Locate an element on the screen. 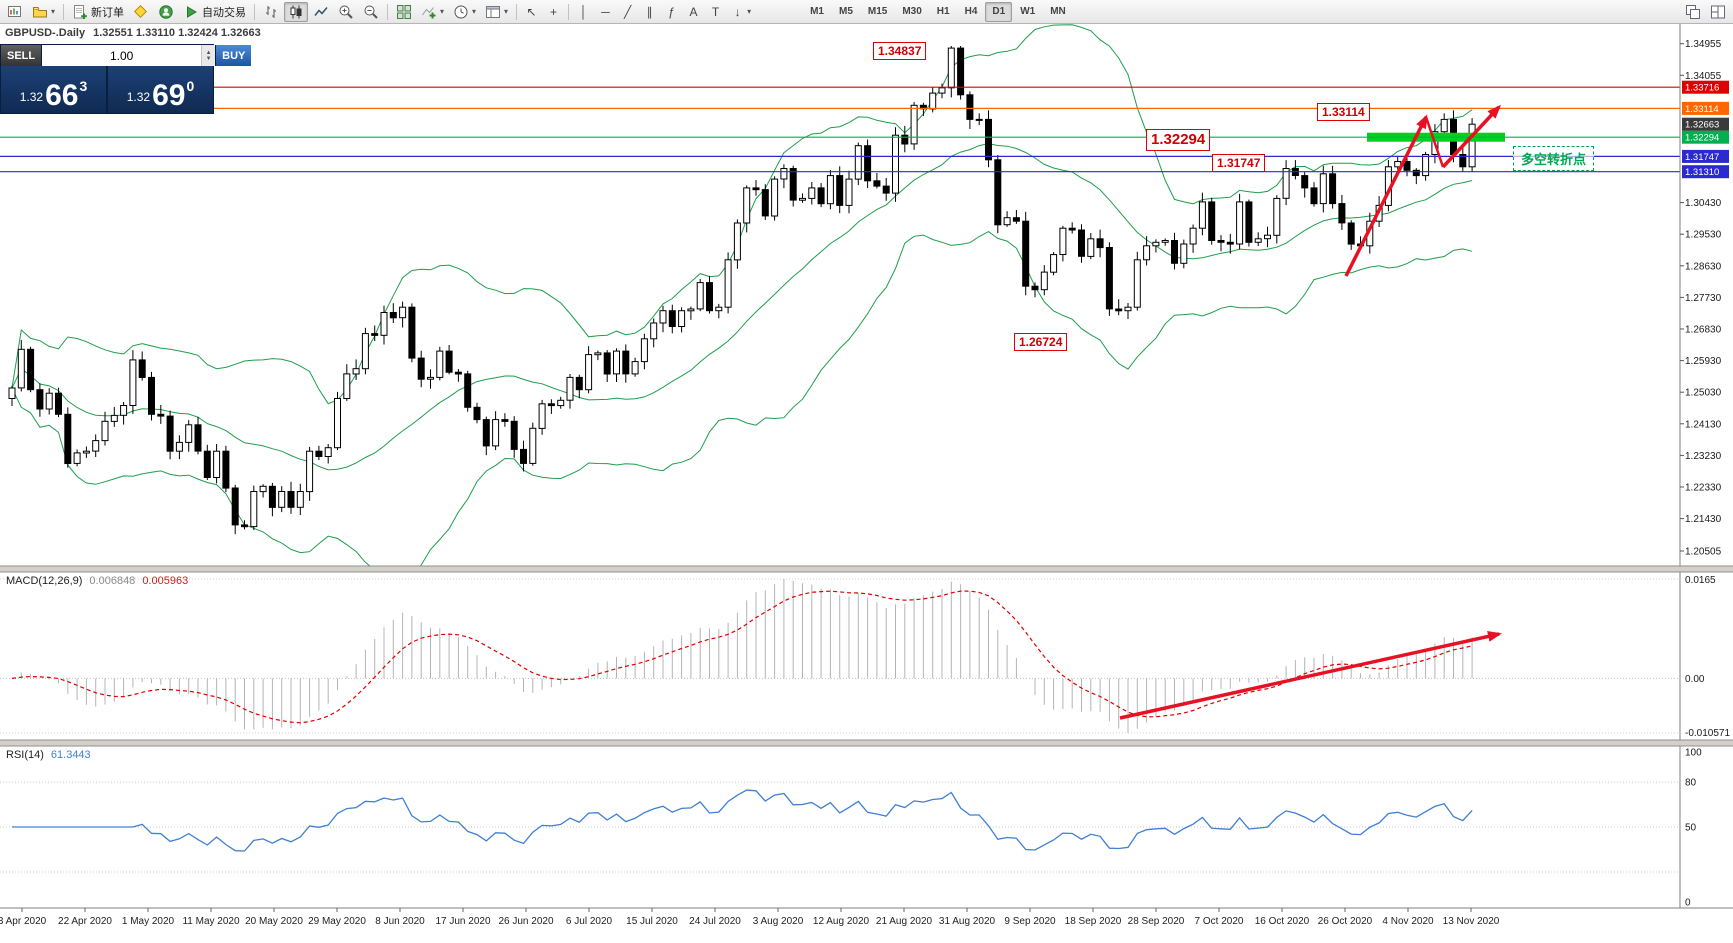 The image size is (1733, 943). timeframe-h1-button: H1 is located at coordinates (943, 12).